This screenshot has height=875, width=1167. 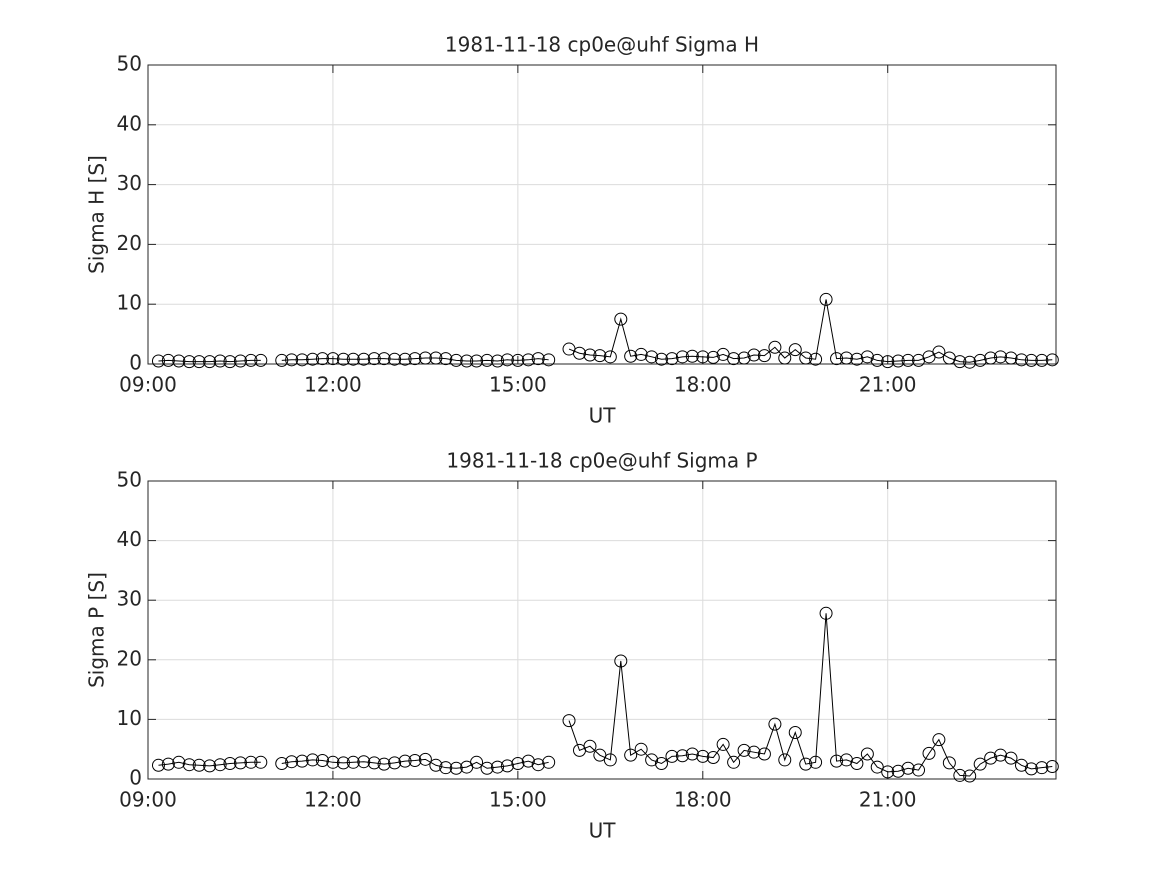 I want to click on x-tick-label: 12:00, so click(x=333, y=385).